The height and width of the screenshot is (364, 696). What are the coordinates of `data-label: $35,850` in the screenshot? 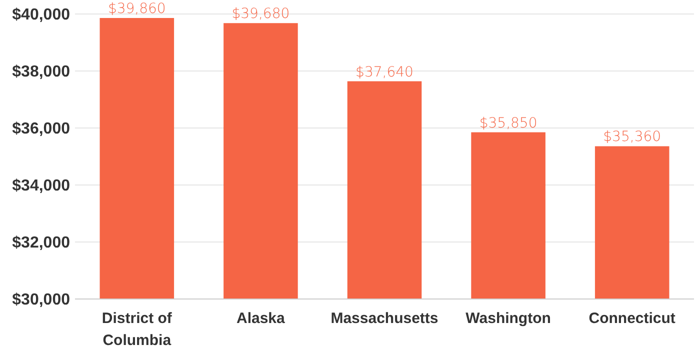 It's located at (508, 123).